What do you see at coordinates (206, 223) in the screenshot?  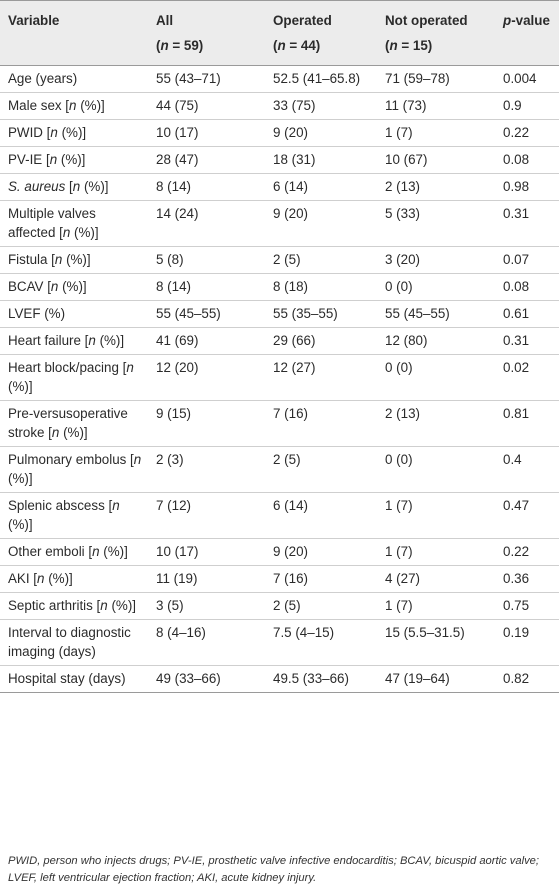 I see `cell-all: 14 (24)` at bounding box center [206, 223].